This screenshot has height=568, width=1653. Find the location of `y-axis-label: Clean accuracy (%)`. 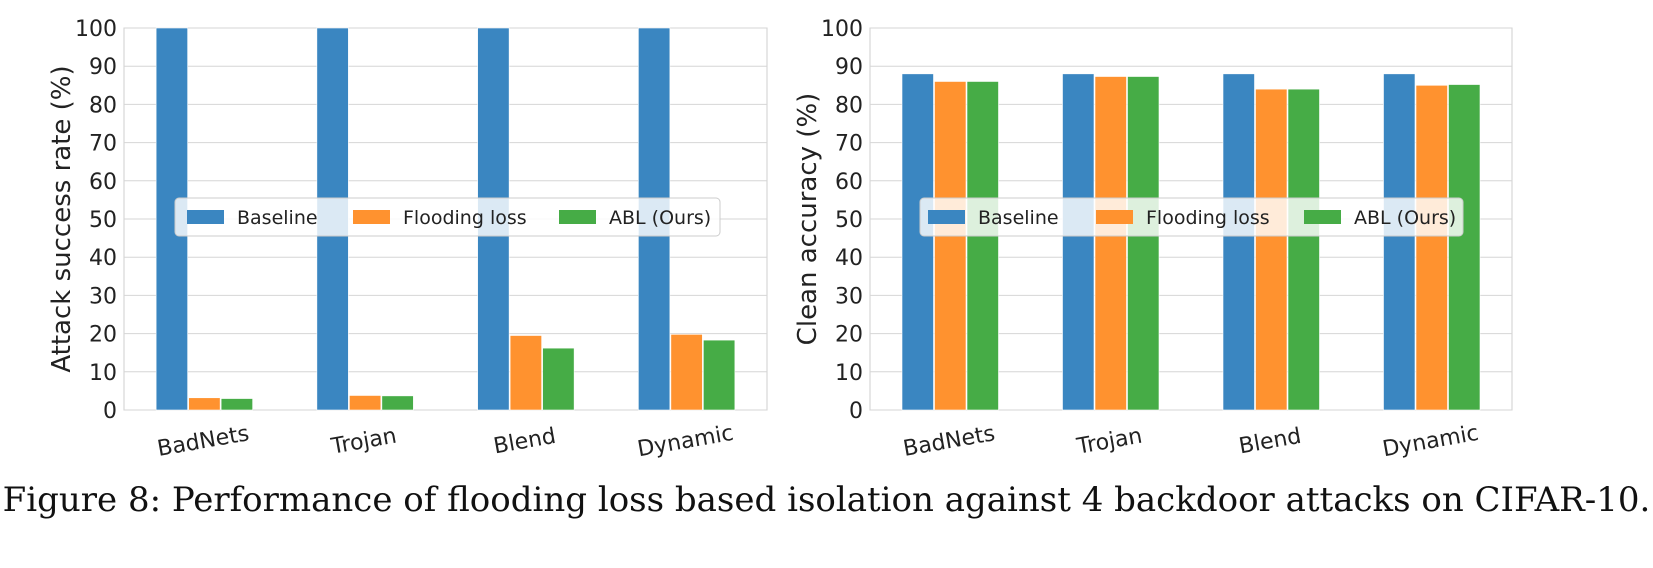

y-axis-label: Clean accuracy (%) is located at coordinates (808, 219).